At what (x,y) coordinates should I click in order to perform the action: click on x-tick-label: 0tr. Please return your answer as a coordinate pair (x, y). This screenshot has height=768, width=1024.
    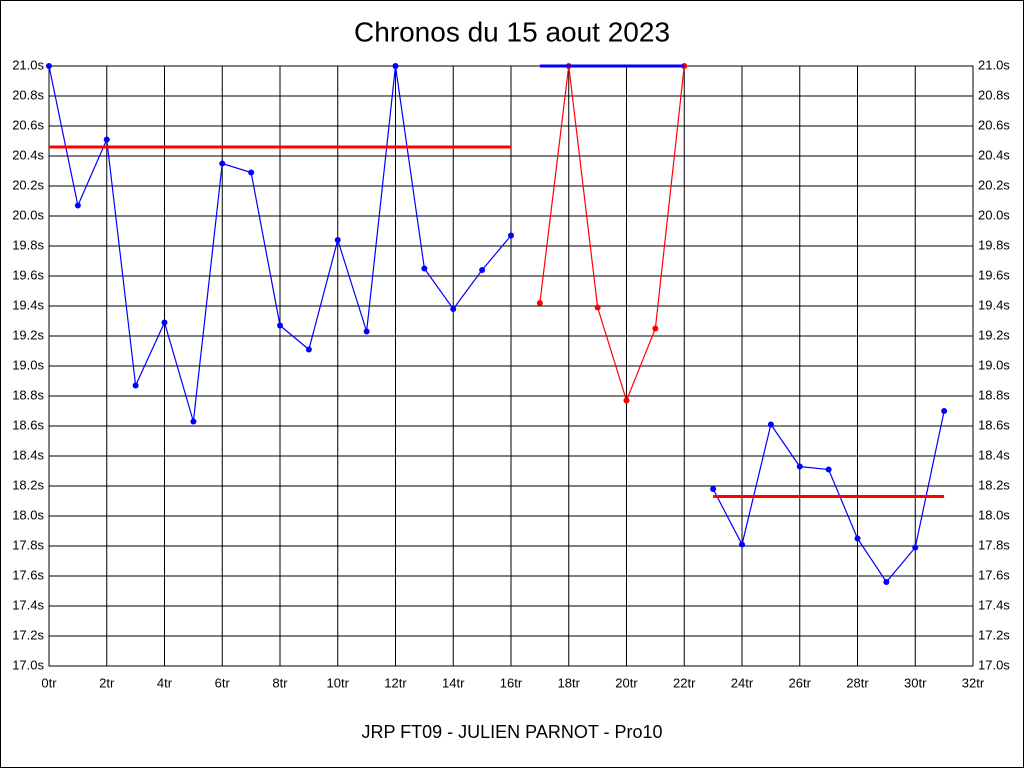
    Looking at the image, I should click on (49, 682).